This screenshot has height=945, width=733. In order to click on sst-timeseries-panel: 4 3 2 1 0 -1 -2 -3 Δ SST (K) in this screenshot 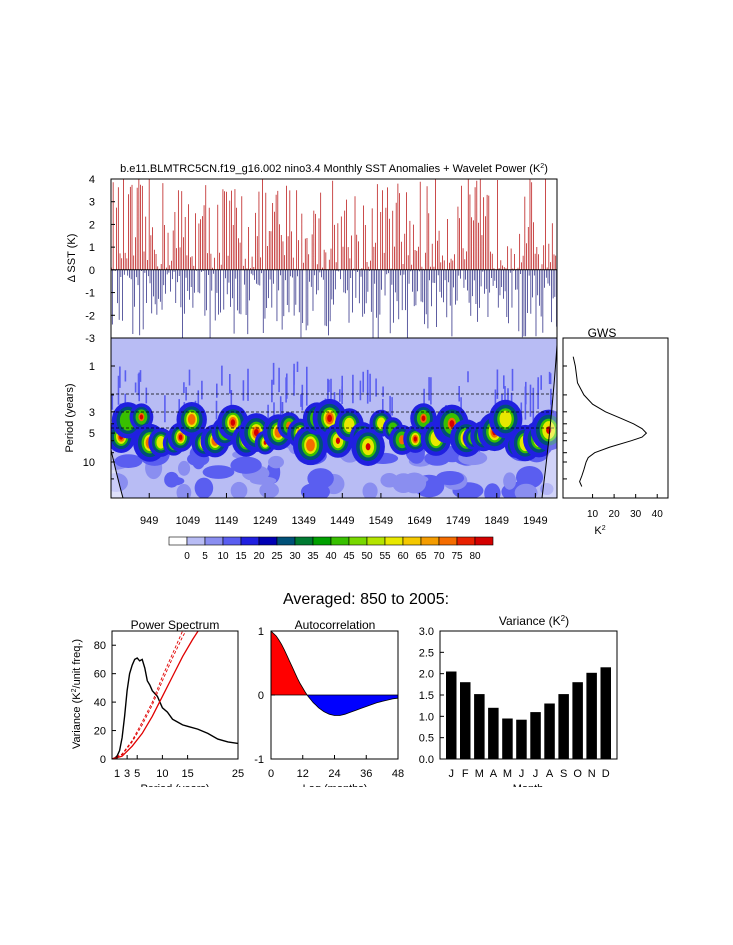, I will do `click(312, 259)`.